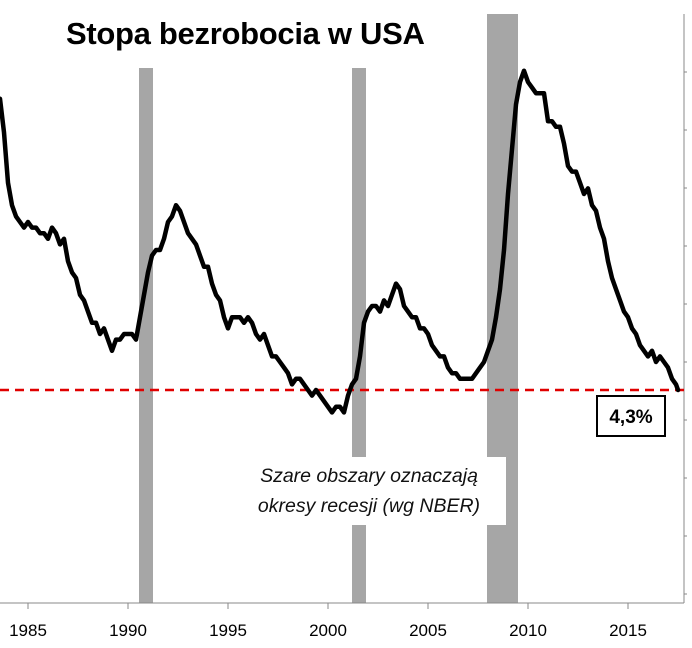 This screenshot has width=692, height=648. What do you see at coordinates (28, 630) in the screenshot?
I see `x-tick-label: 1985` at bounding box center [28, 630].